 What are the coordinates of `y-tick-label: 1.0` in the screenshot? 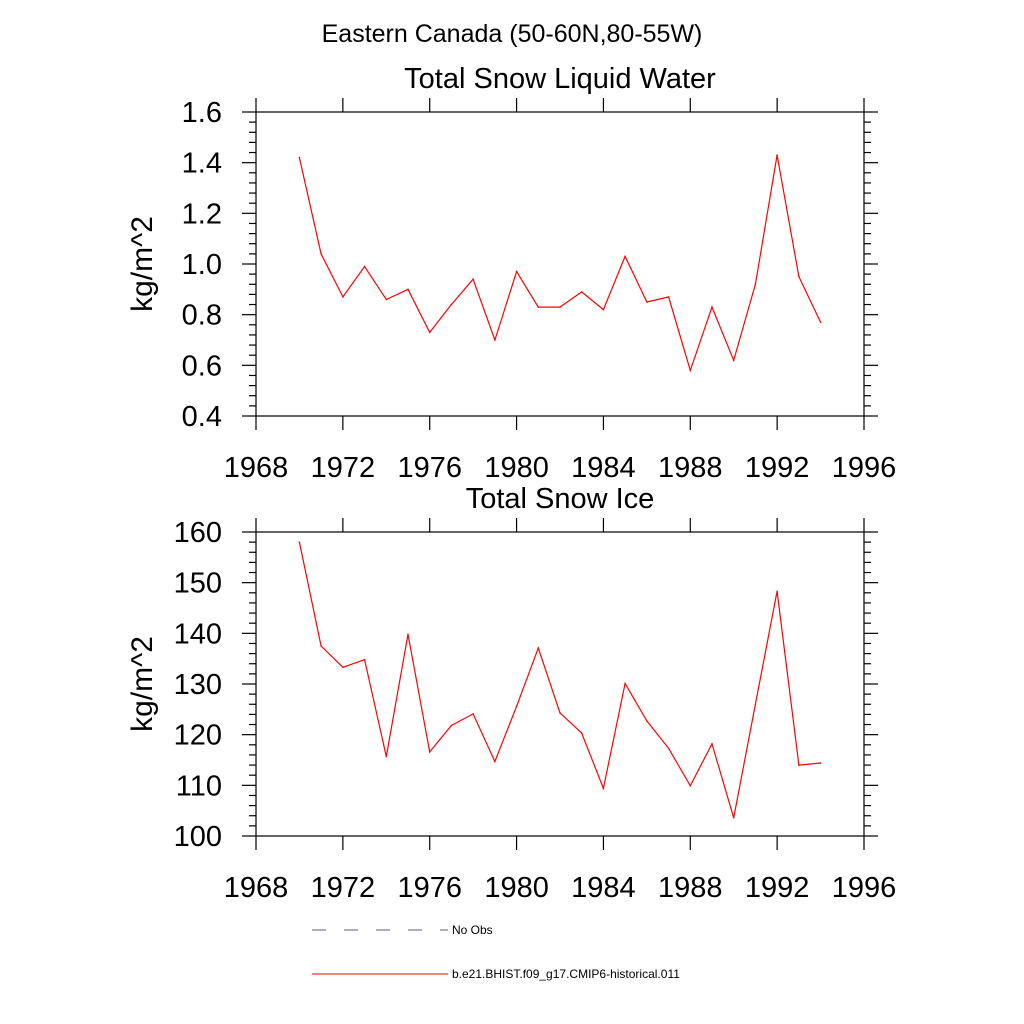 It's located at (202, 265).